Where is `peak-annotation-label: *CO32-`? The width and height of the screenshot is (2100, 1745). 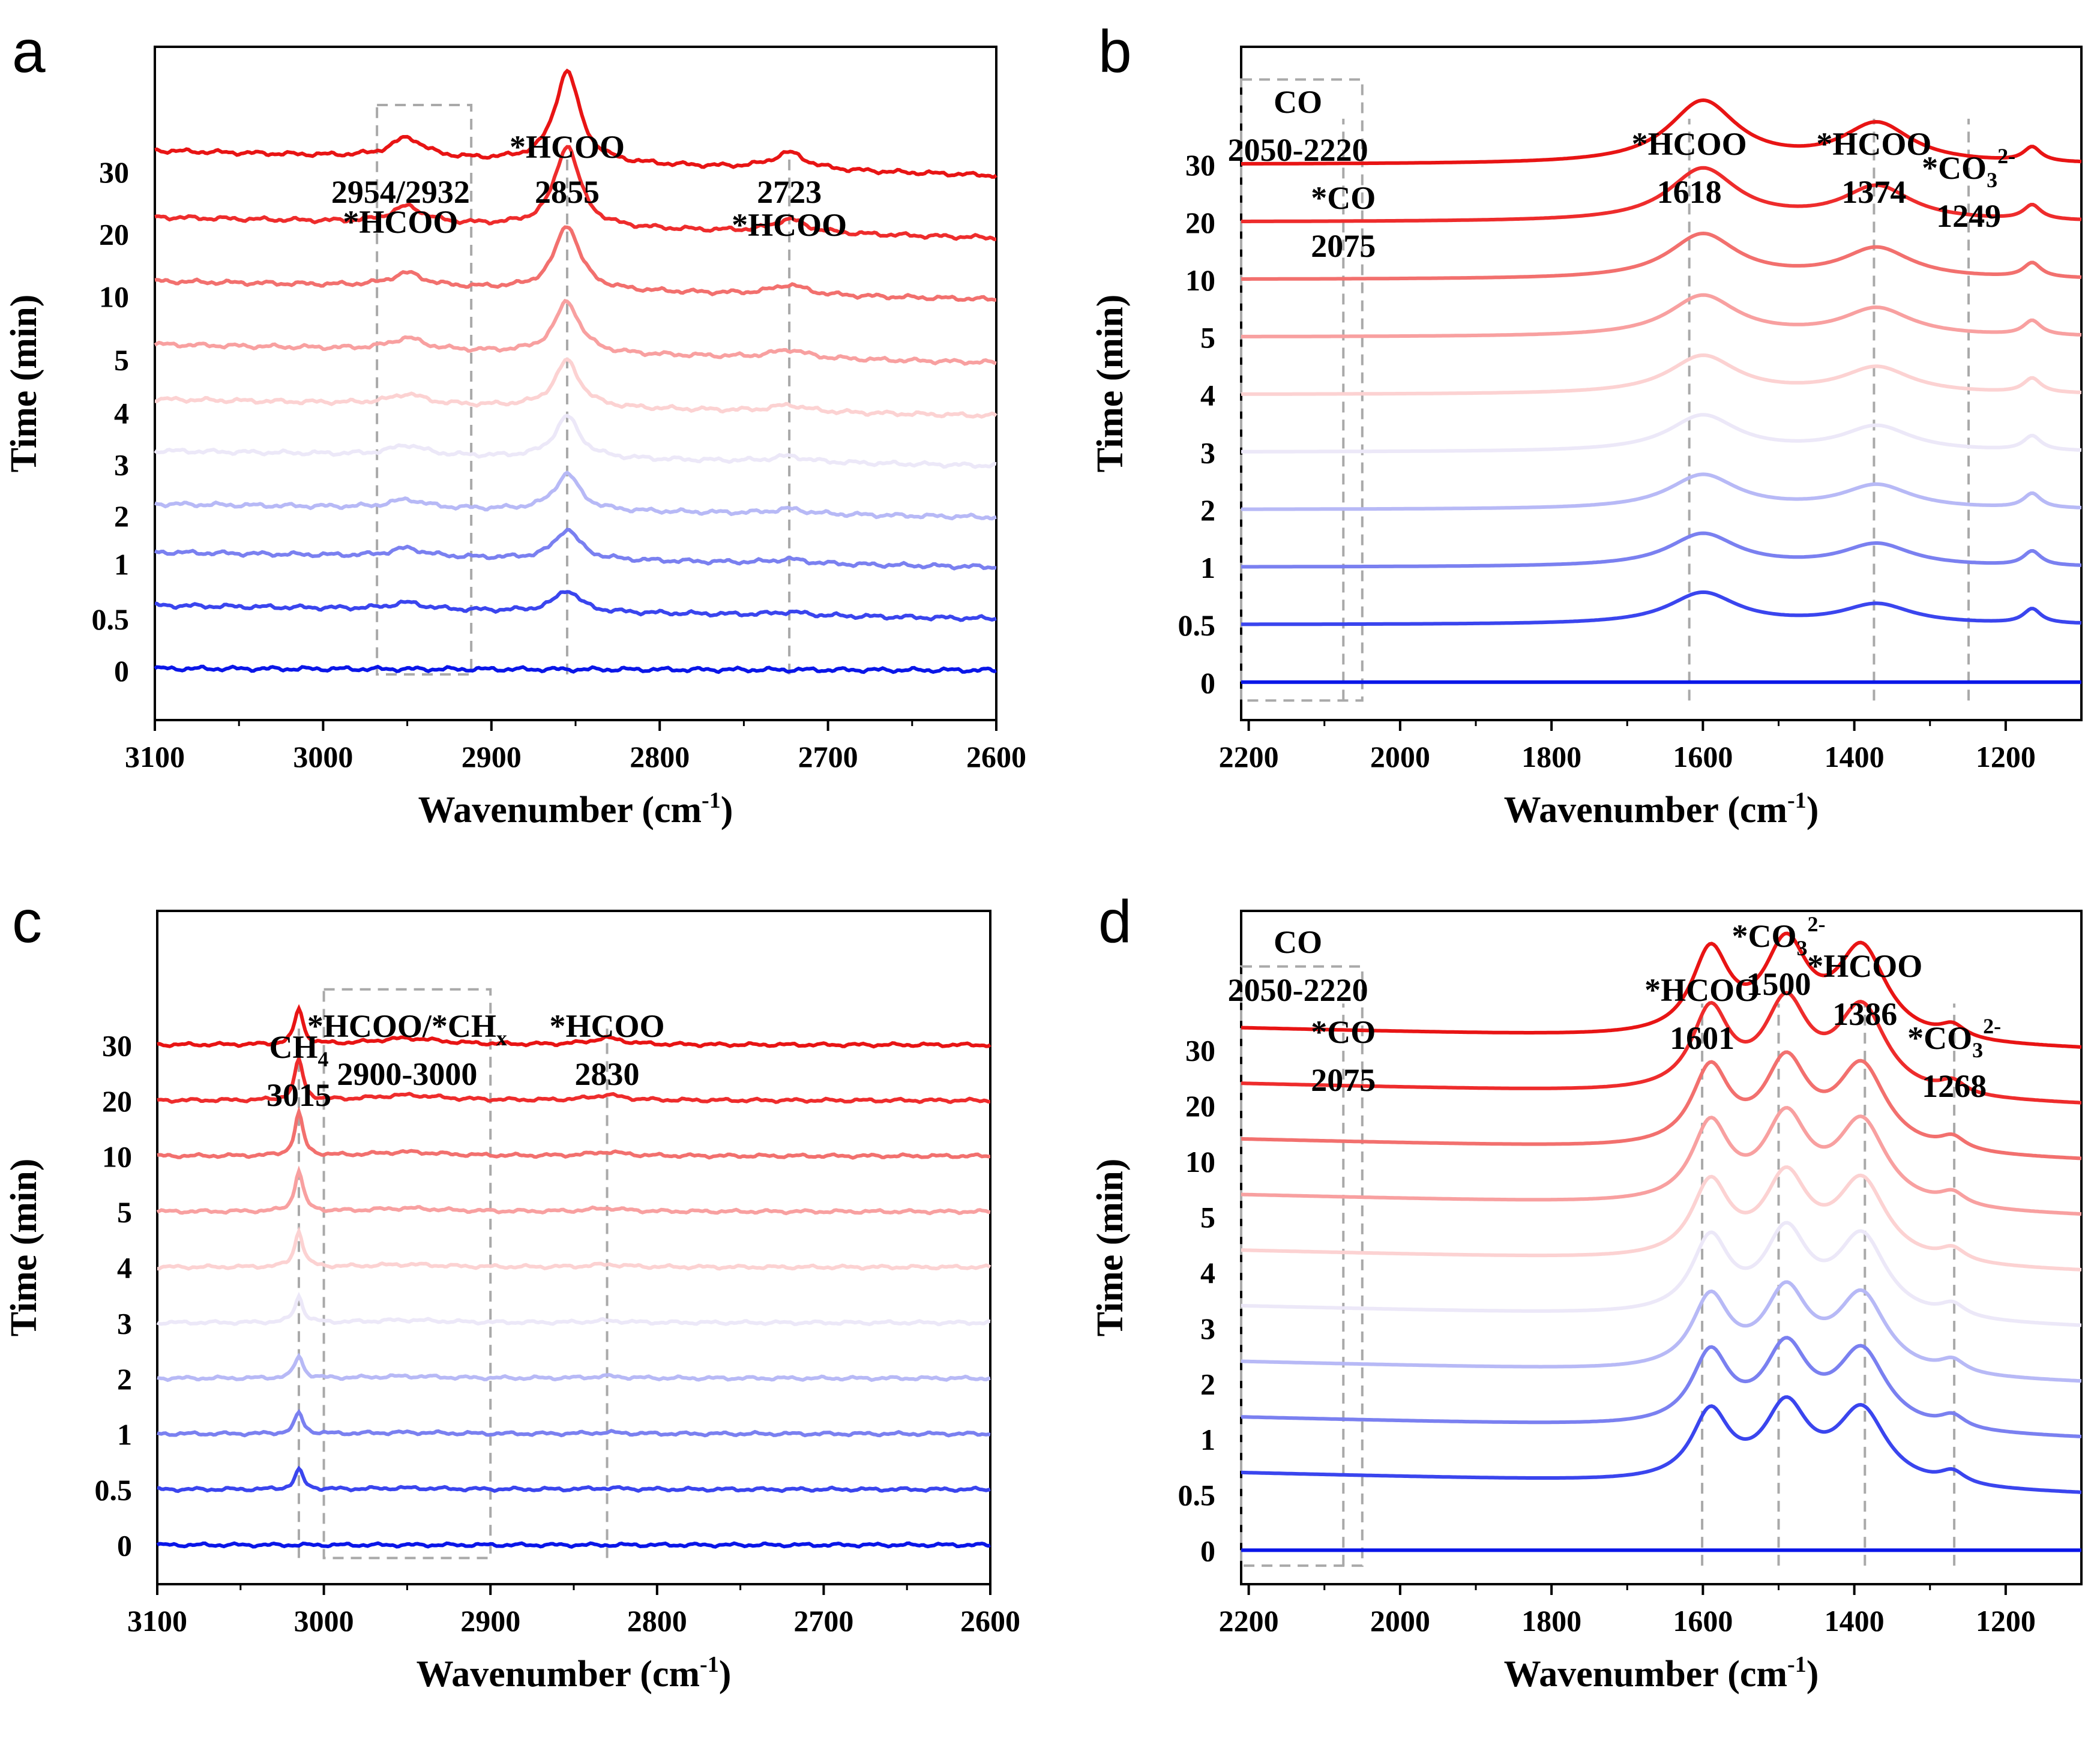 peak-annotation-label: *CO32- is located at coordinates (1954, 1038).